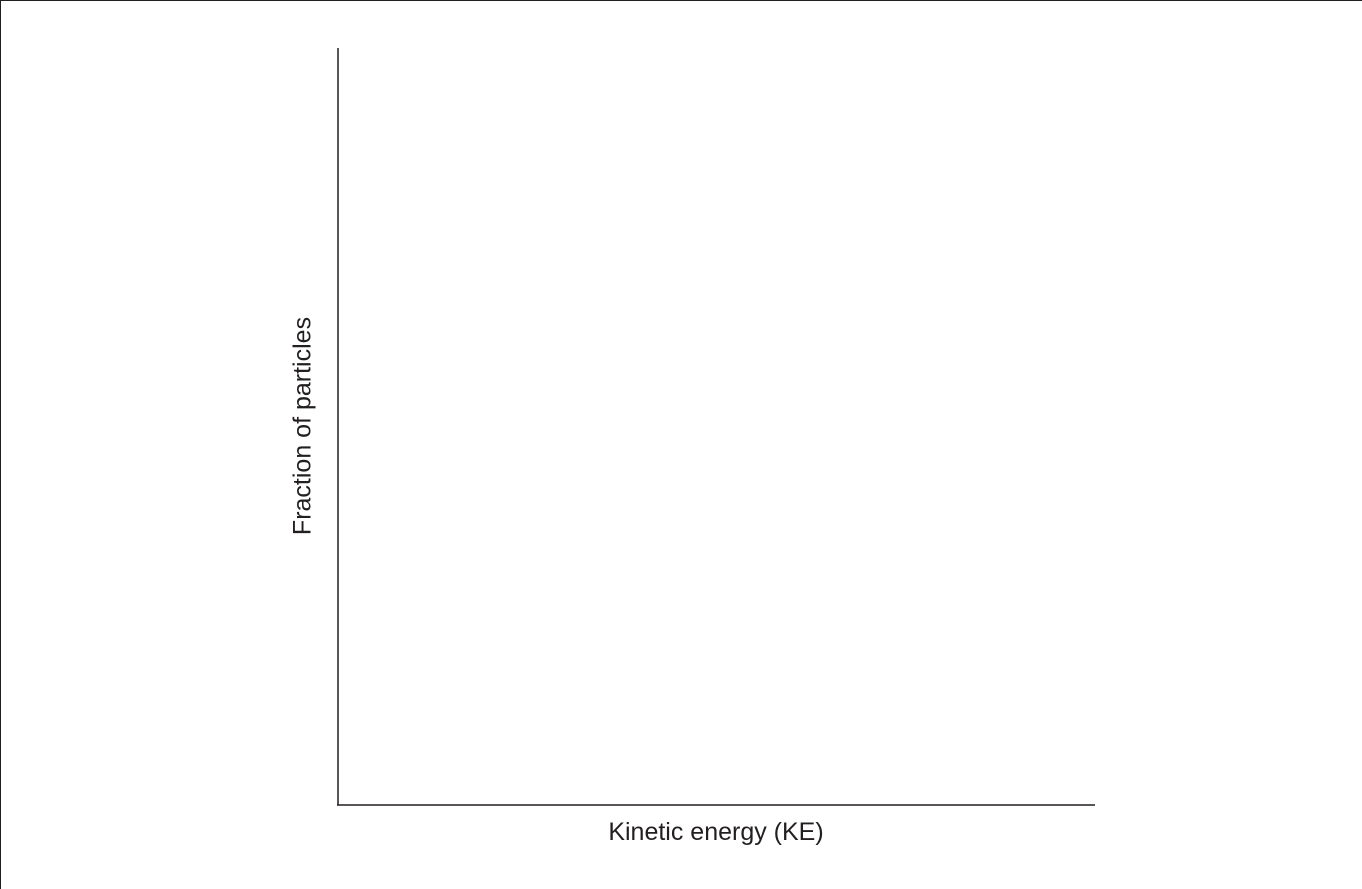  Describe the element at coordinates (716, 832) in the screenshot. I see `x-axis-label: Kinetic energy (KE)` at that location.